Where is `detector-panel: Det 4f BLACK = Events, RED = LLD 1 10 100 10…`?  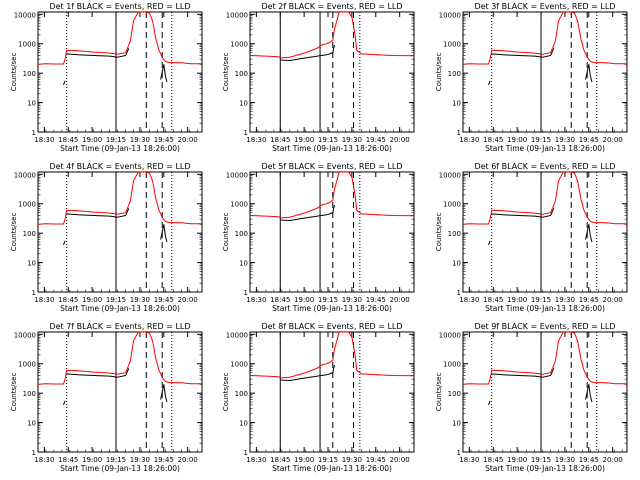
detector-panel: Det 4f BLACK = Events, RED = LLD 1 10 100 10… is located at coordinates (106, 237).